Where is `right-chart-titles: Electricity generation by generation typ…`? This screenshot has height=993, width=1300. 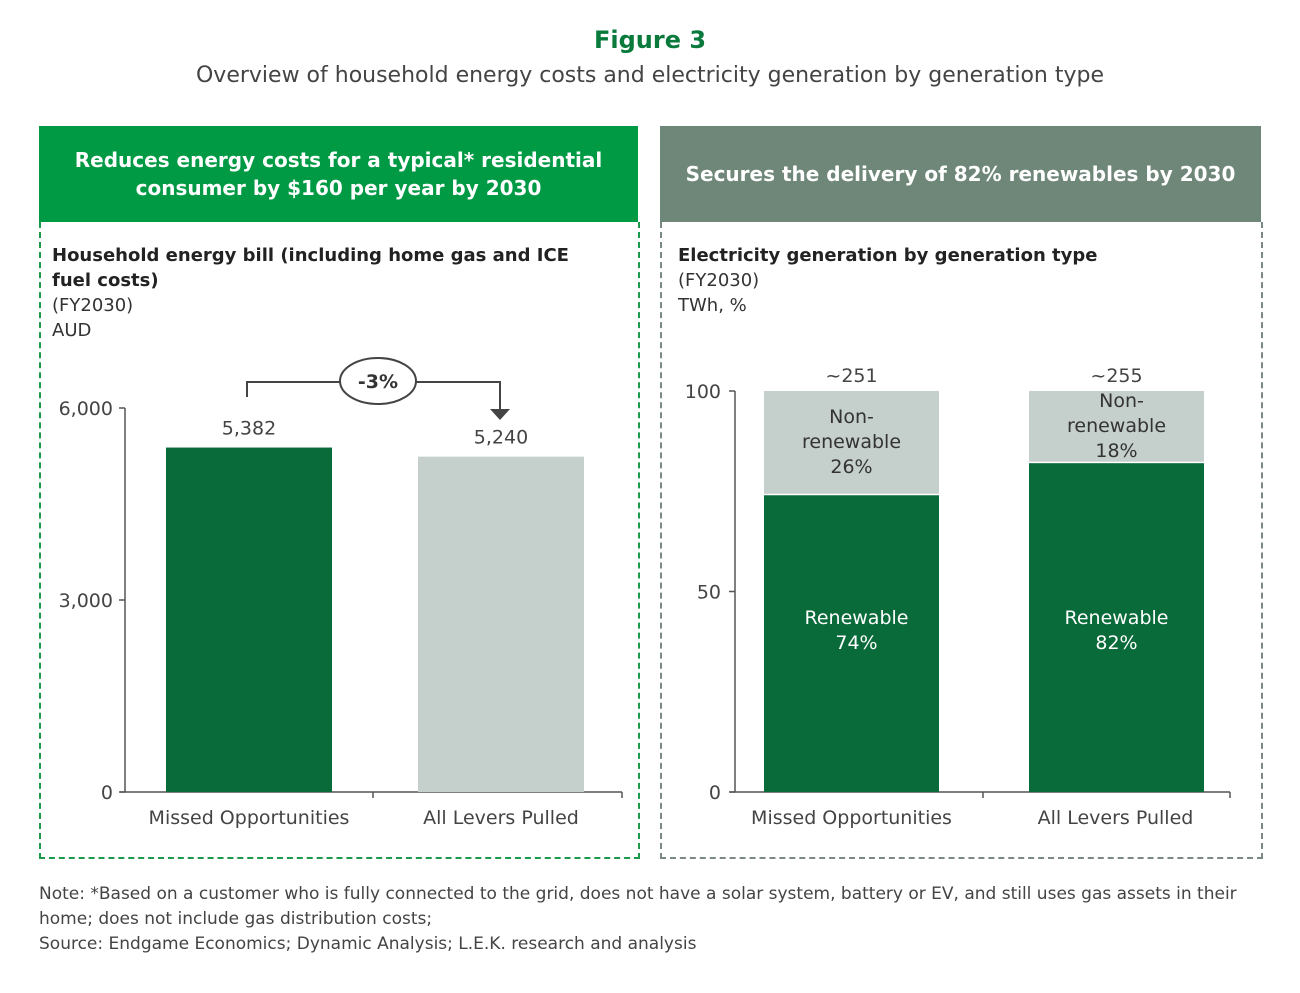 right-chart-titles: Electricity generation by generation typ… is located at coordinates (958, 280).